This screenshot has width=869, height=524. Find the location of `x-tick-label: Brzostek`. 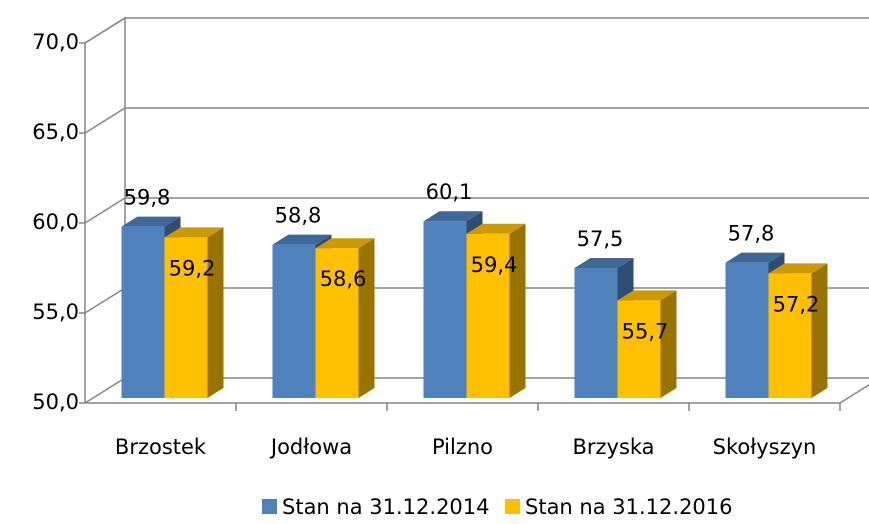

x-tick-label: Brzostek is located at coordinates (161, 447).